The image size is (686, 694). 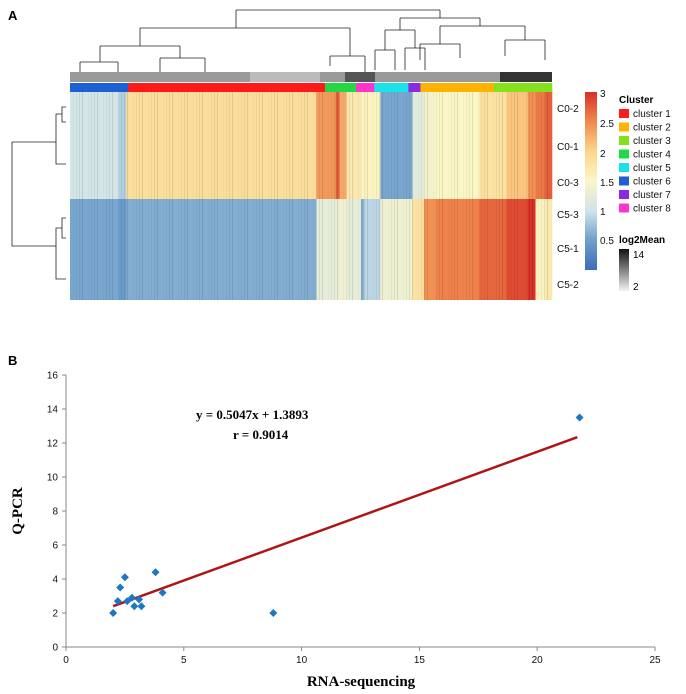 What do you see at coordinates (38, 193) in the screenshot?
I see `row-dendrogram` at bounding box center [38, 193].